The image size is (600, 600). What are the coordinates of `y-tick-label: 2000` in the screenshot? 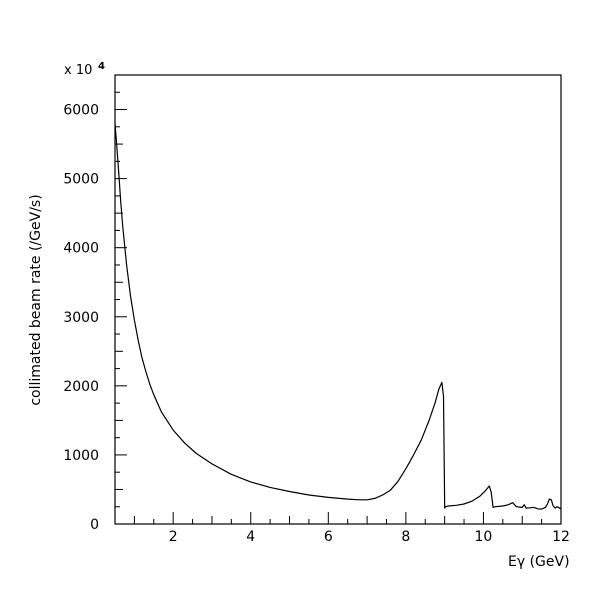 It's located at (81, 387).